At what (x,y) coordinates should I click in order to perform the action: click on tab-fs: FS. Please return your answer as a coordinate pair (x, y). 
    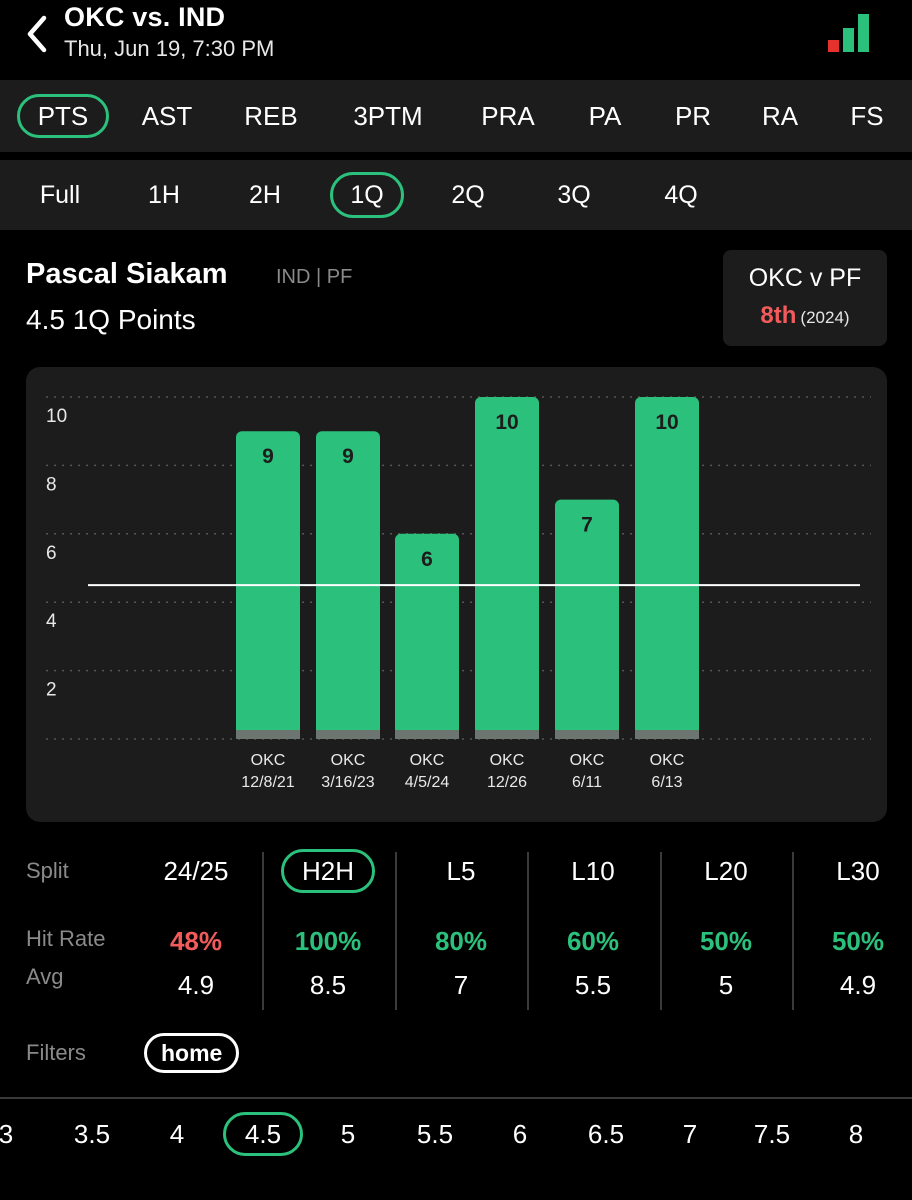
    Looking at the image, I should click on (867, 116).